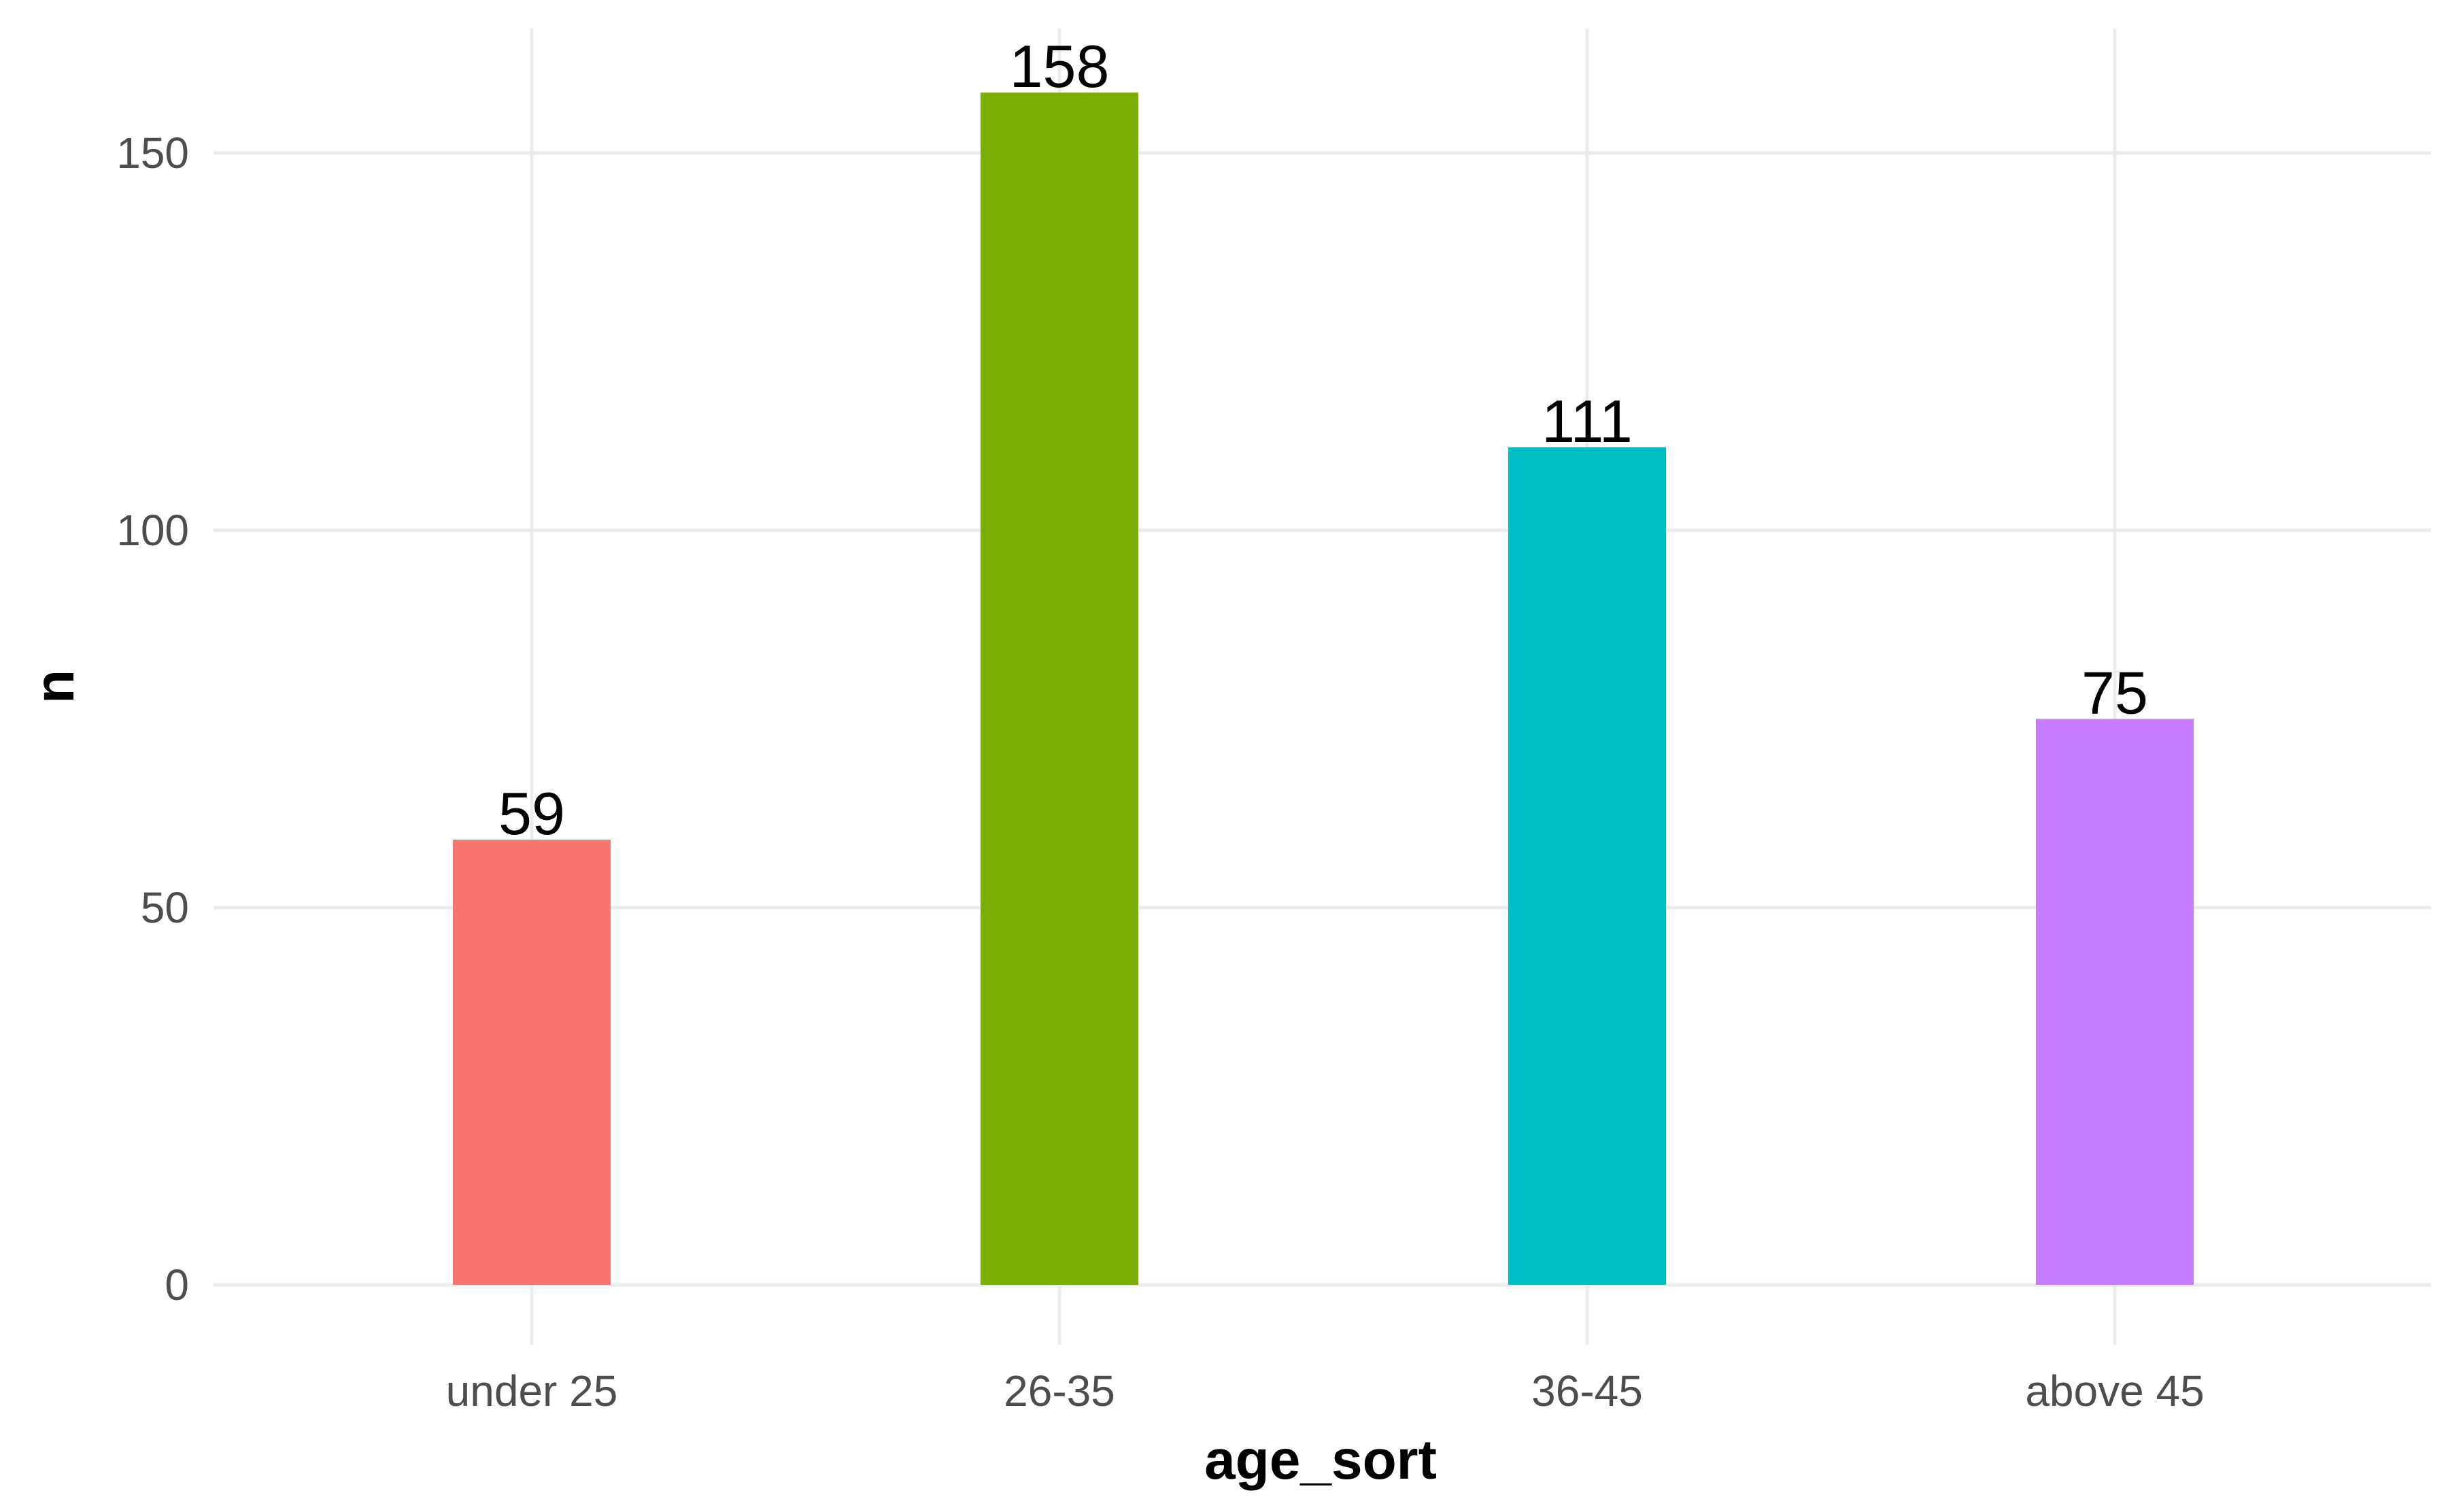  Describe the element at coordinates (1587, 1391) in the screenshot. I see `x-tick-label: 36-45` at that location.